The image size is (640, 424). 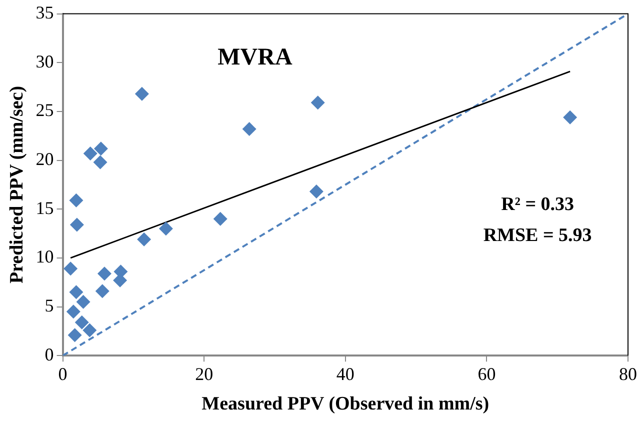 I want to click on y-tick-label: 25, so click(x=45, y=110).